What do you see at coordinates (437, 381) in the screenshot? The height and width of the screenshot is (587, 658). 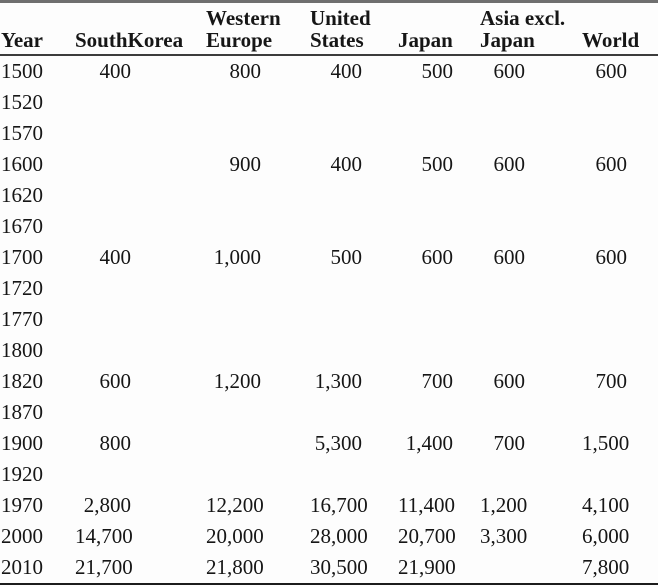 I see `value-cell-japan: 700` at bounding box center [437, 381].